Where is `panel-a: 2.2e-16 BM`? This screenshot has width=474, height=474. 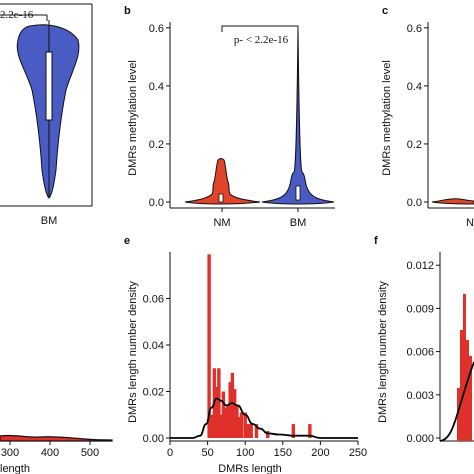 panel-a: 2.2e-16 BM is located at coordinates (46, 115).